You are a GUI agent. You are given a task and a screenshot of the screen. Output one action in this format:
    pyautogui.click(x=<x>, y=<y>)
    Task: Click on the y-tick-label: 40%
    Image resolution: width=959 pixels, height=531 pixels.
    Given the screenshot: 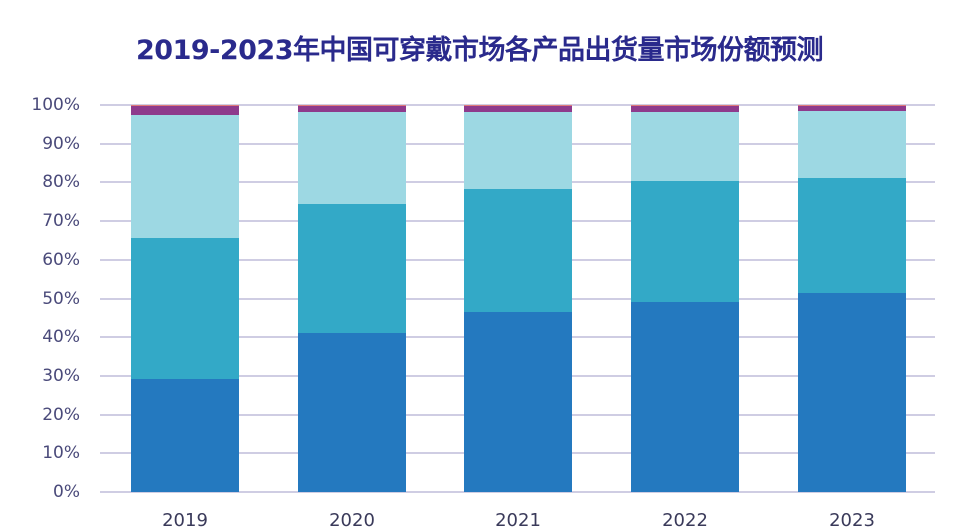 What is the action you would take?
    pyautogui.click(x=61, y=337)
    